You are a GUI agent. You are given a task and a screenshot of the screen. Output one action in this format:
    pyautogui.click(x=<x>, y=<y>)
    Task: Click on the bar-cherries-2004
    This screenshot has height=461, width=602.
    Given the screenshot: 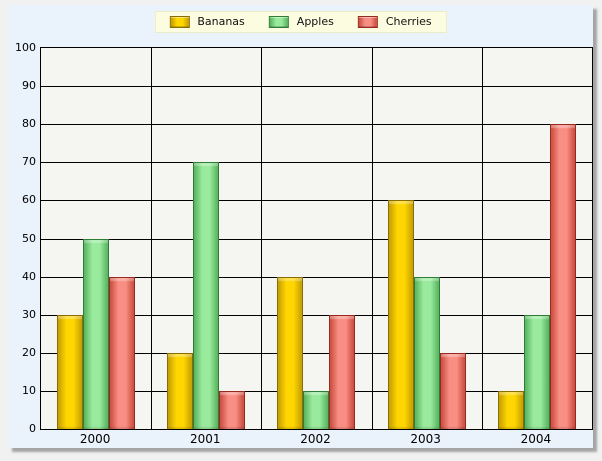 What is the action you would take?
    pyautogui.click(x=562, y=276)
    